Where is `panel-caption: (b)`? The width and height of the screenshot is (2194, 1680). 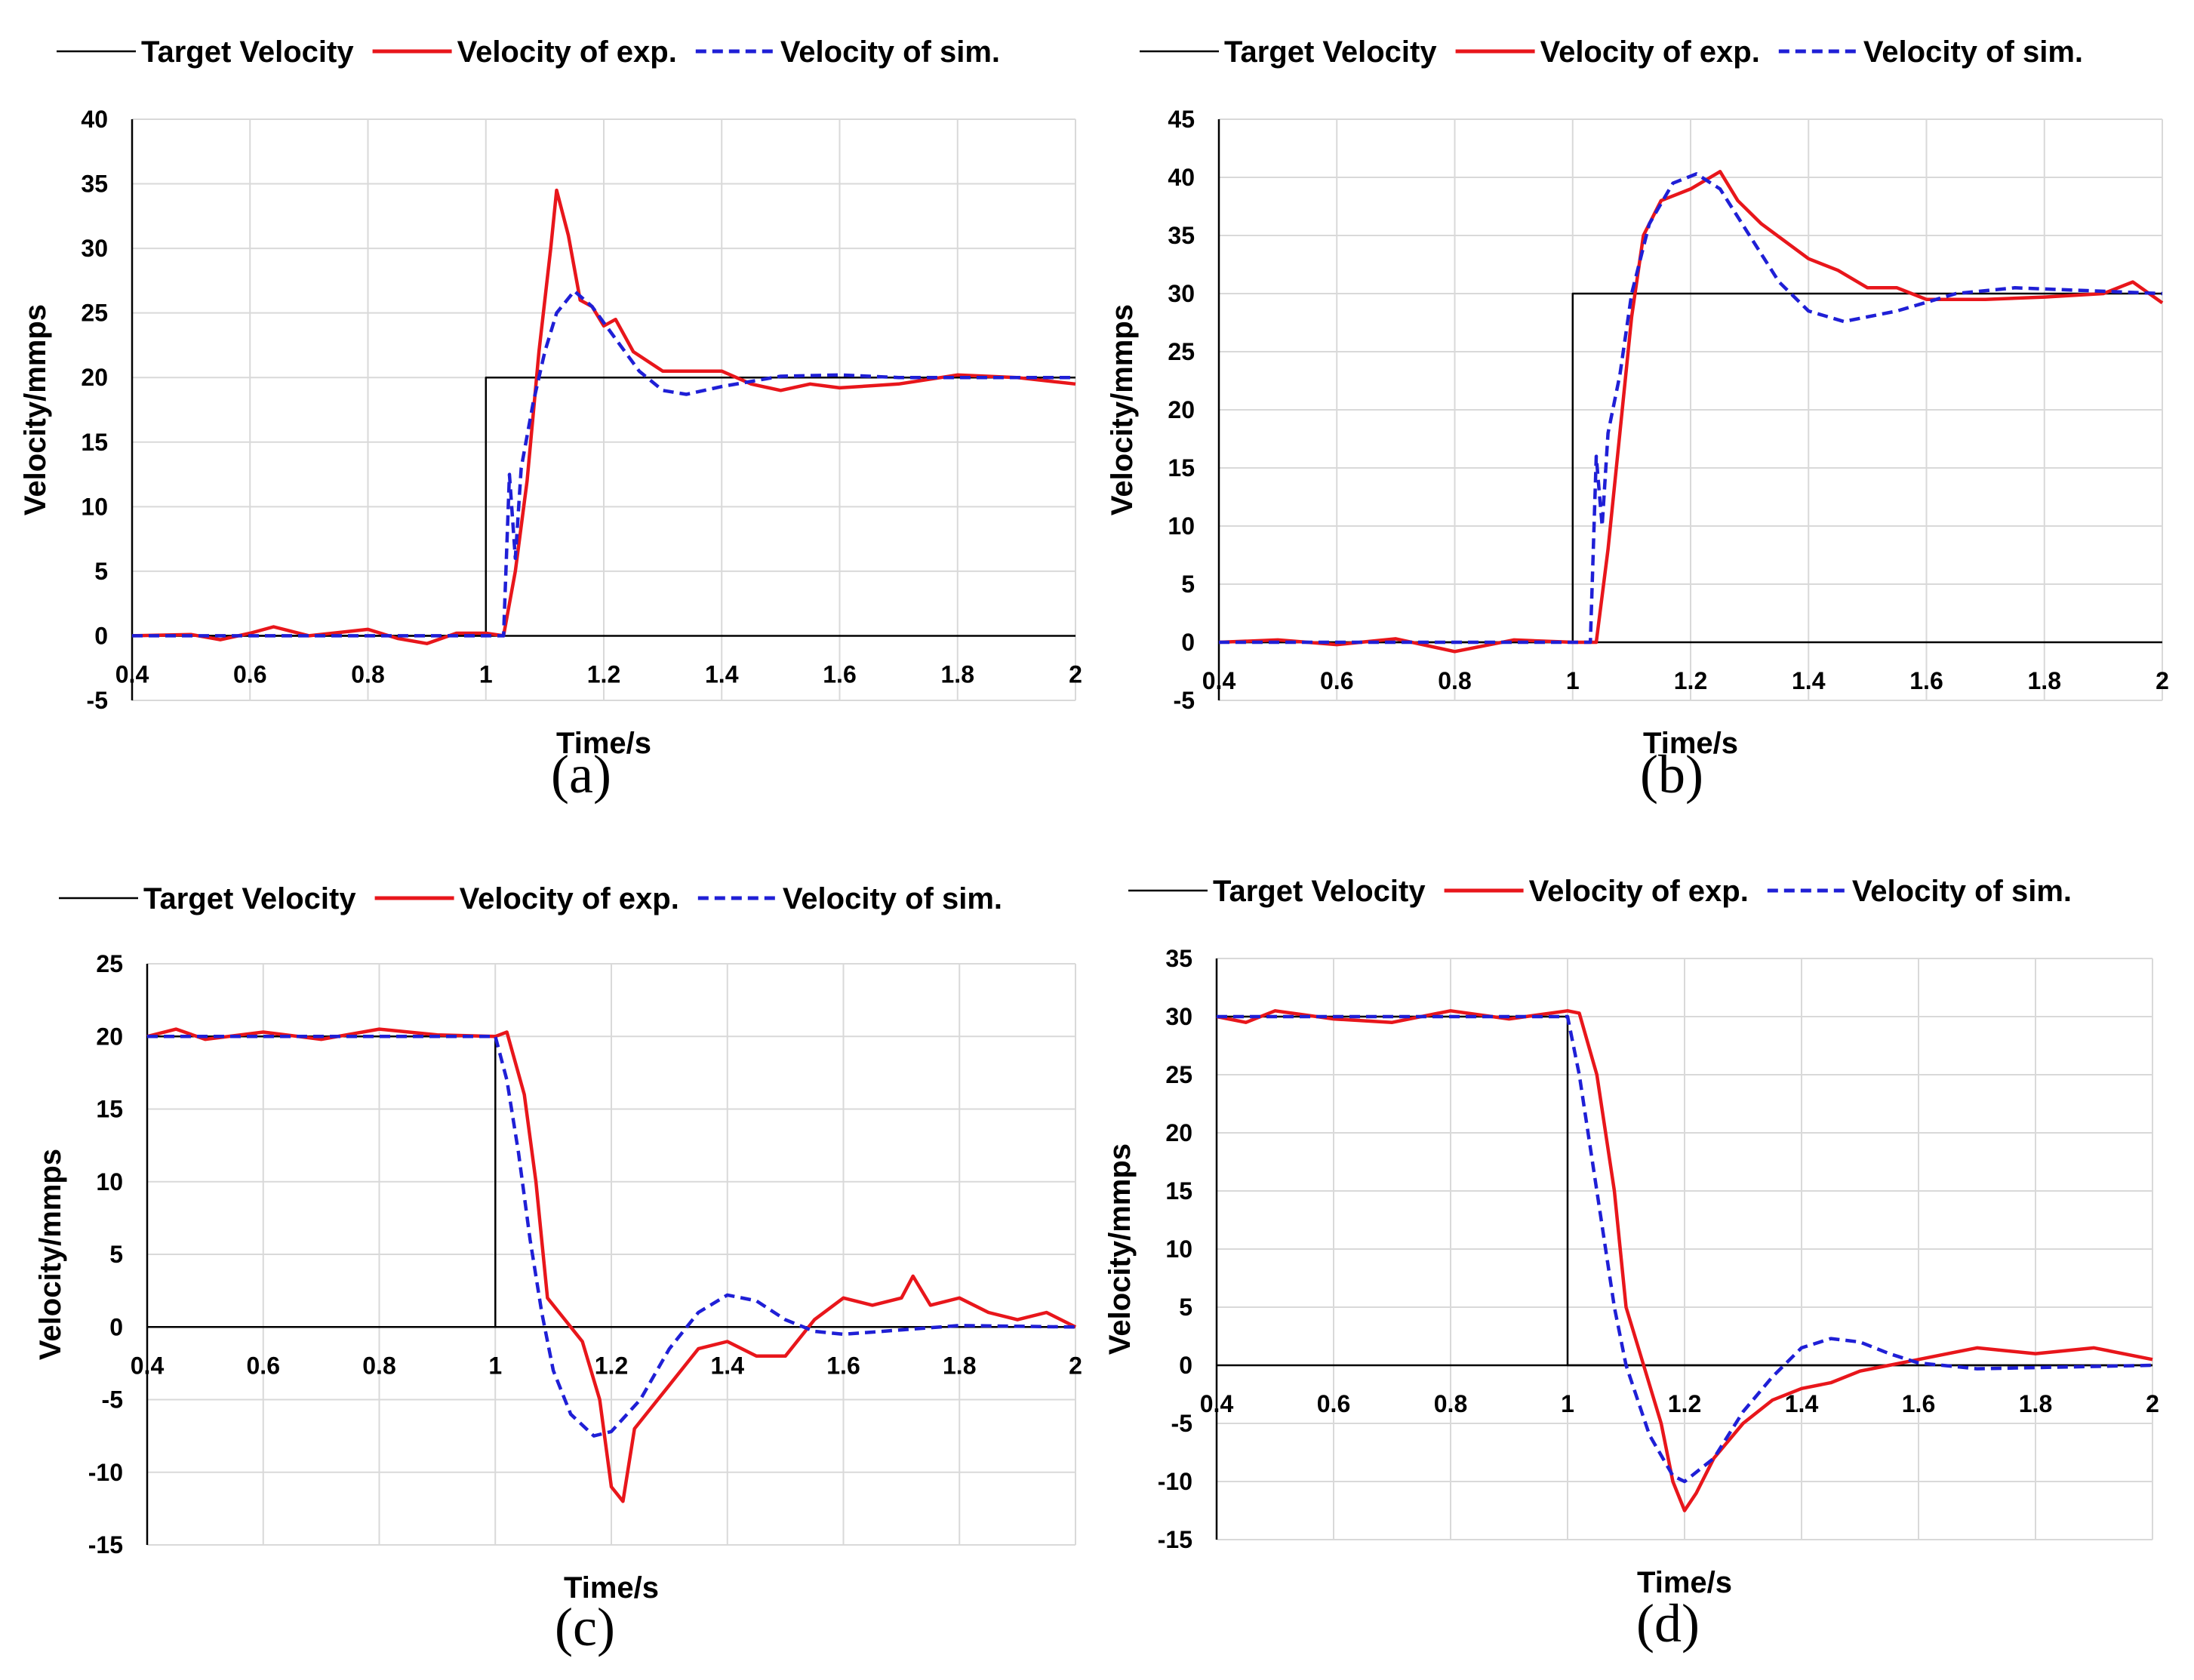 panel-caption: (b) is located at coordinates (1672, 774).